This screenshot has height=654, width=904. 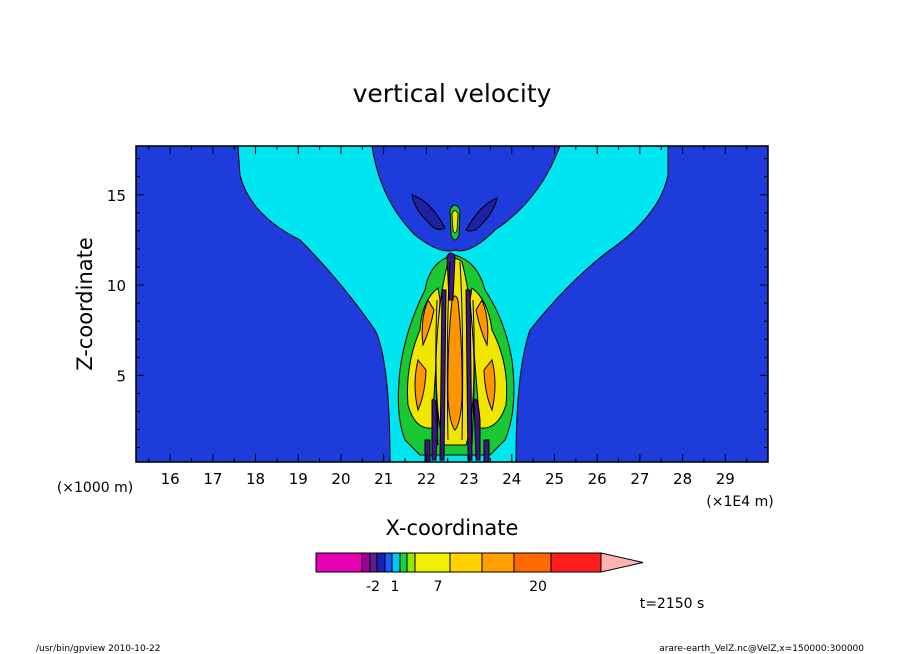 What do you see at coordinates (420, 385) in the screenshot?
I see `field-region-strong-left-low` at bounding box center [420, 385].